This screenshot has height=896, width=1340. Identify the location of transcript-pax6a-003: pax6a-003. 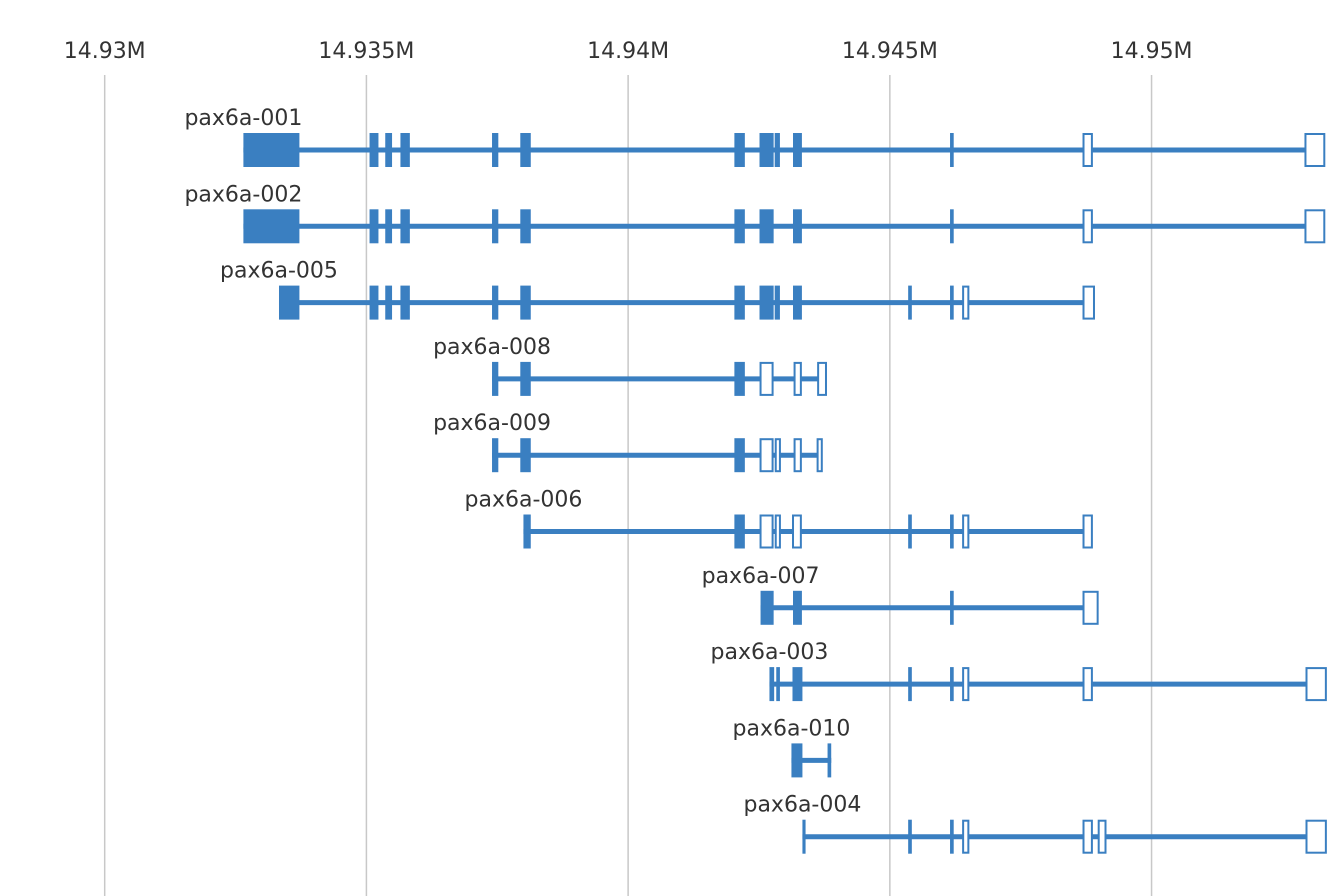
(1019, 671).